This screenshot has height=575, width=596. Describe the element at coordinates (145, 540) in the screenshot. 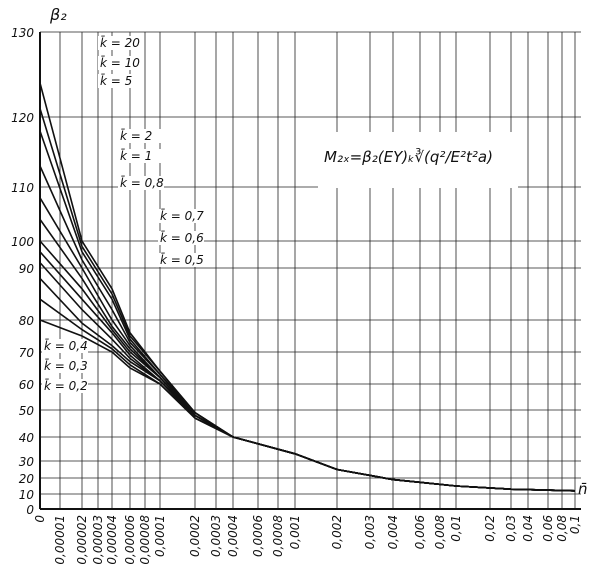

I see `x-tick-label: 0,00008` at that location.